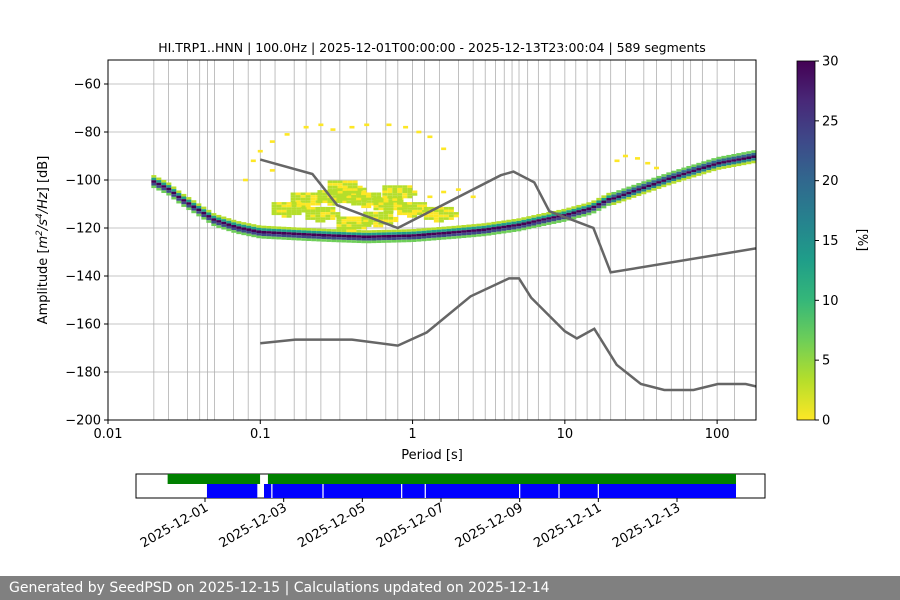 This screenshot has width=900, height=600. Describe the element at coordinates (174, 525) in the screenshot. I see `timeline-date-label: 2025-12-01` at that location.